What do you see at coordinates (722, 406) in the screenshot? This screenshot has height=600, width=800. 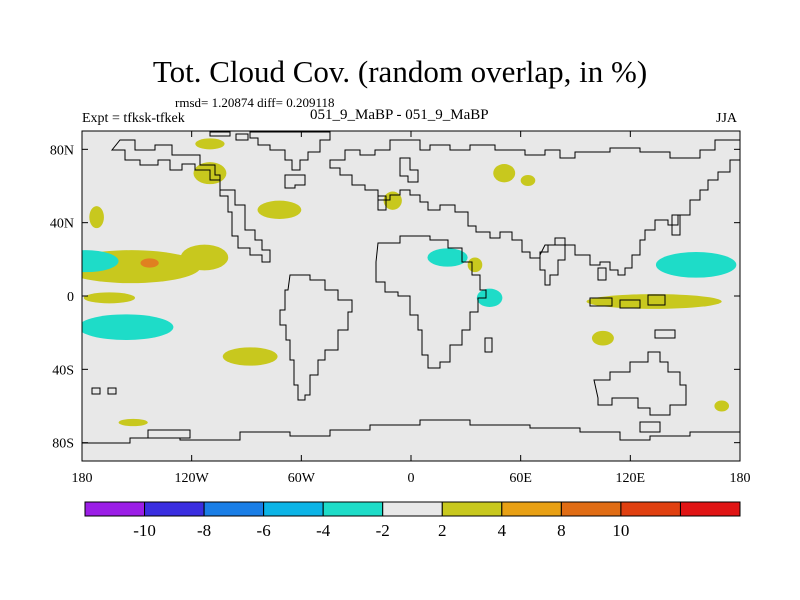 I see `region-south-ocean-positive` at bounding box center [722, 406].